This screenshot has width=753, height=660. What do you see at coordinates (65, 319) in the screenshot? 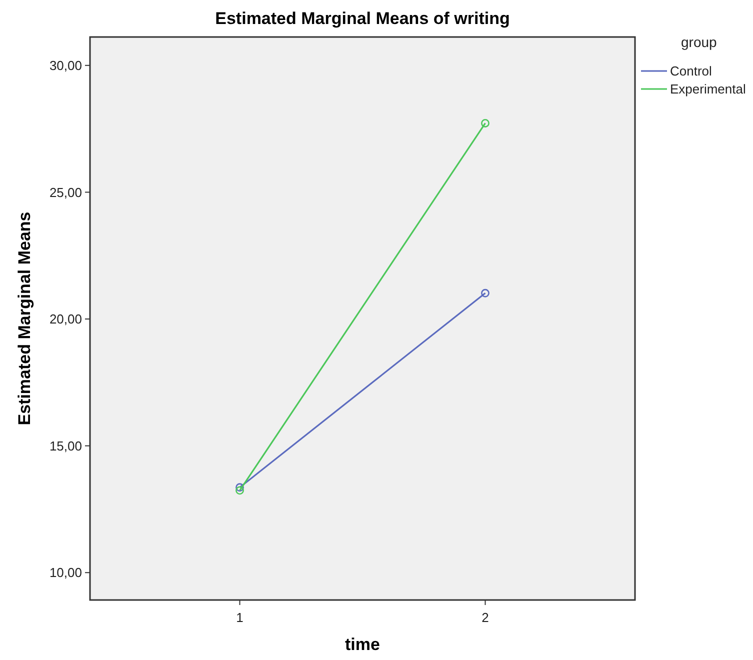
I see `y-tick-label: 20,00` at bounding box center [65, 319].